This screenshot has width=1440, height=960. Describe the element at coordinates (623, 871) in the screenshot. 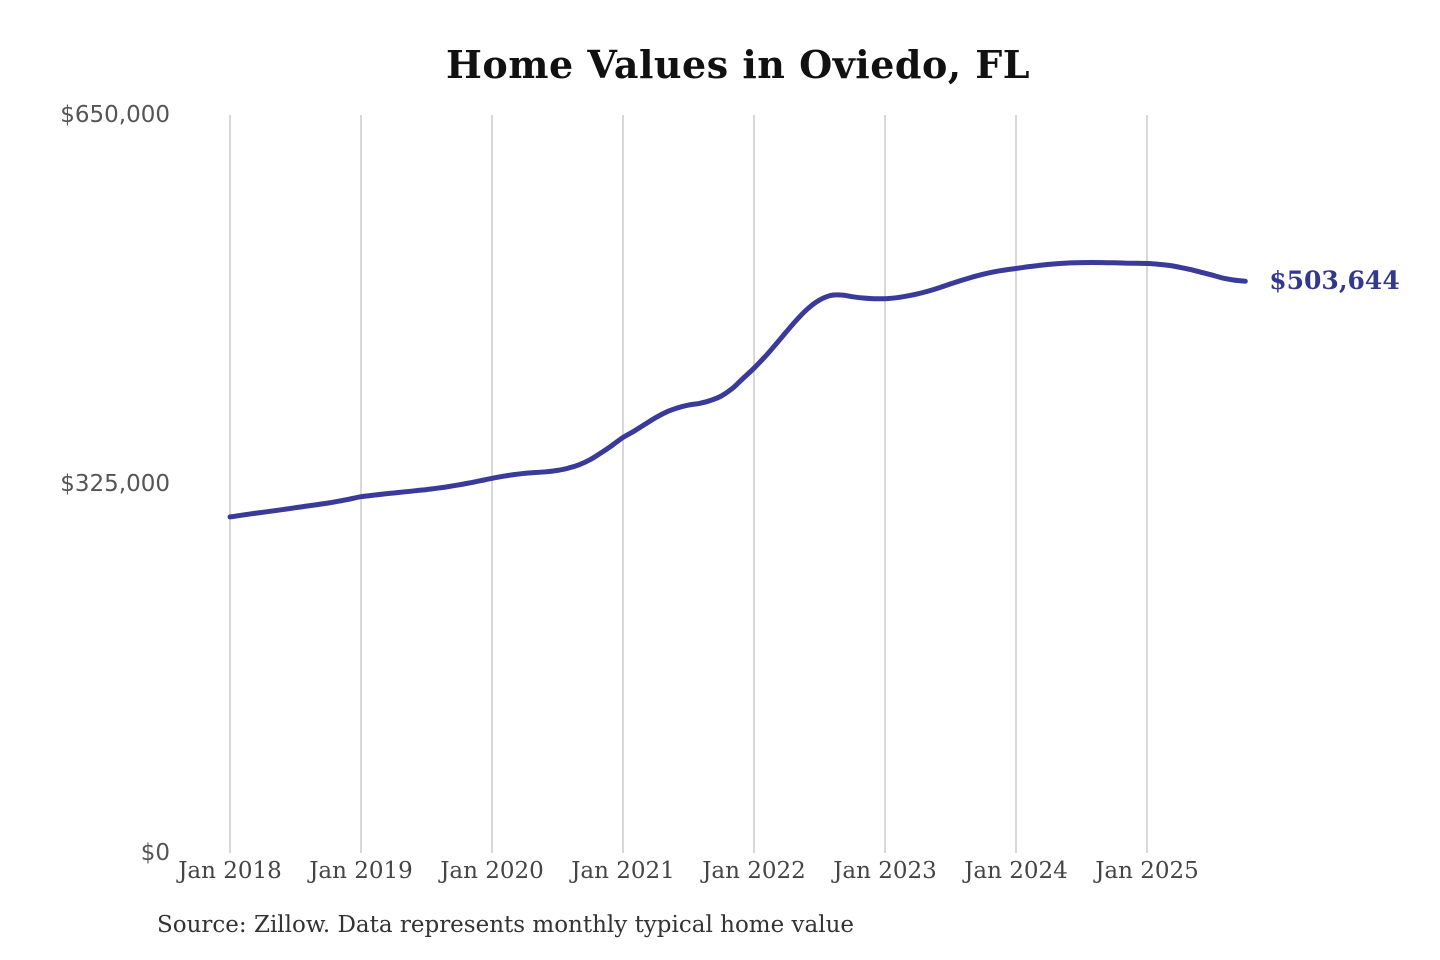

I see `x-axis-tick-label: Jan 2021` at that location.